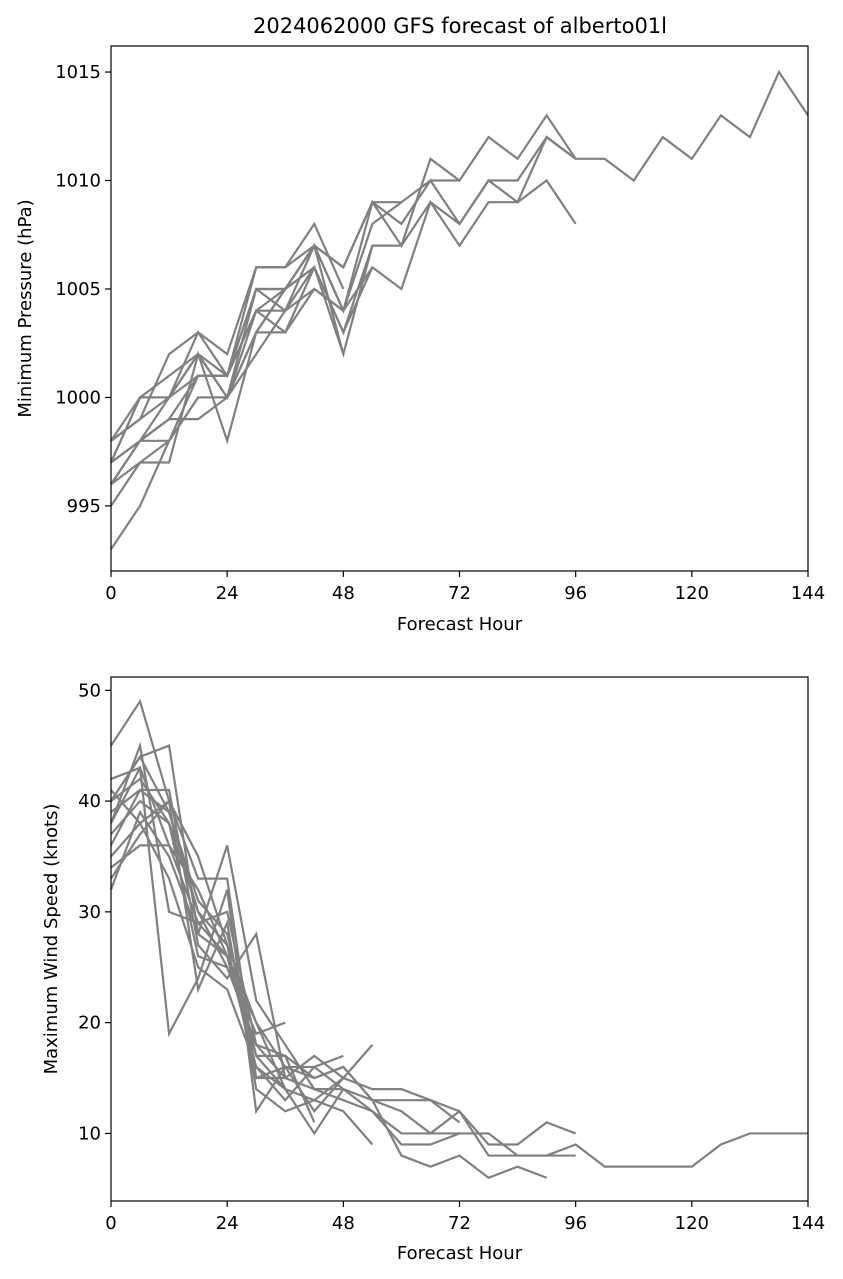  Describe the element at coordinates (343, 1223) in the screenshot. I see `wind-x-tick-label: 48` at that location.